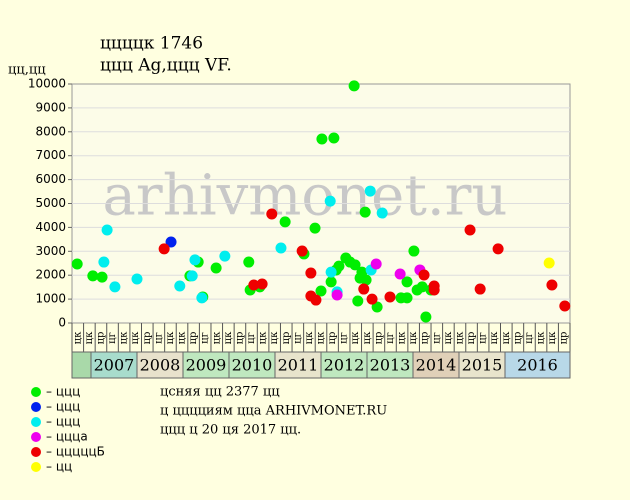 Image resolution: width=630 pixels, height=500 pixels. What do you see at coordinates (50, 179) in the screenshot?
I see `y-tick-label: 6000` at bounding box center [50, 179].